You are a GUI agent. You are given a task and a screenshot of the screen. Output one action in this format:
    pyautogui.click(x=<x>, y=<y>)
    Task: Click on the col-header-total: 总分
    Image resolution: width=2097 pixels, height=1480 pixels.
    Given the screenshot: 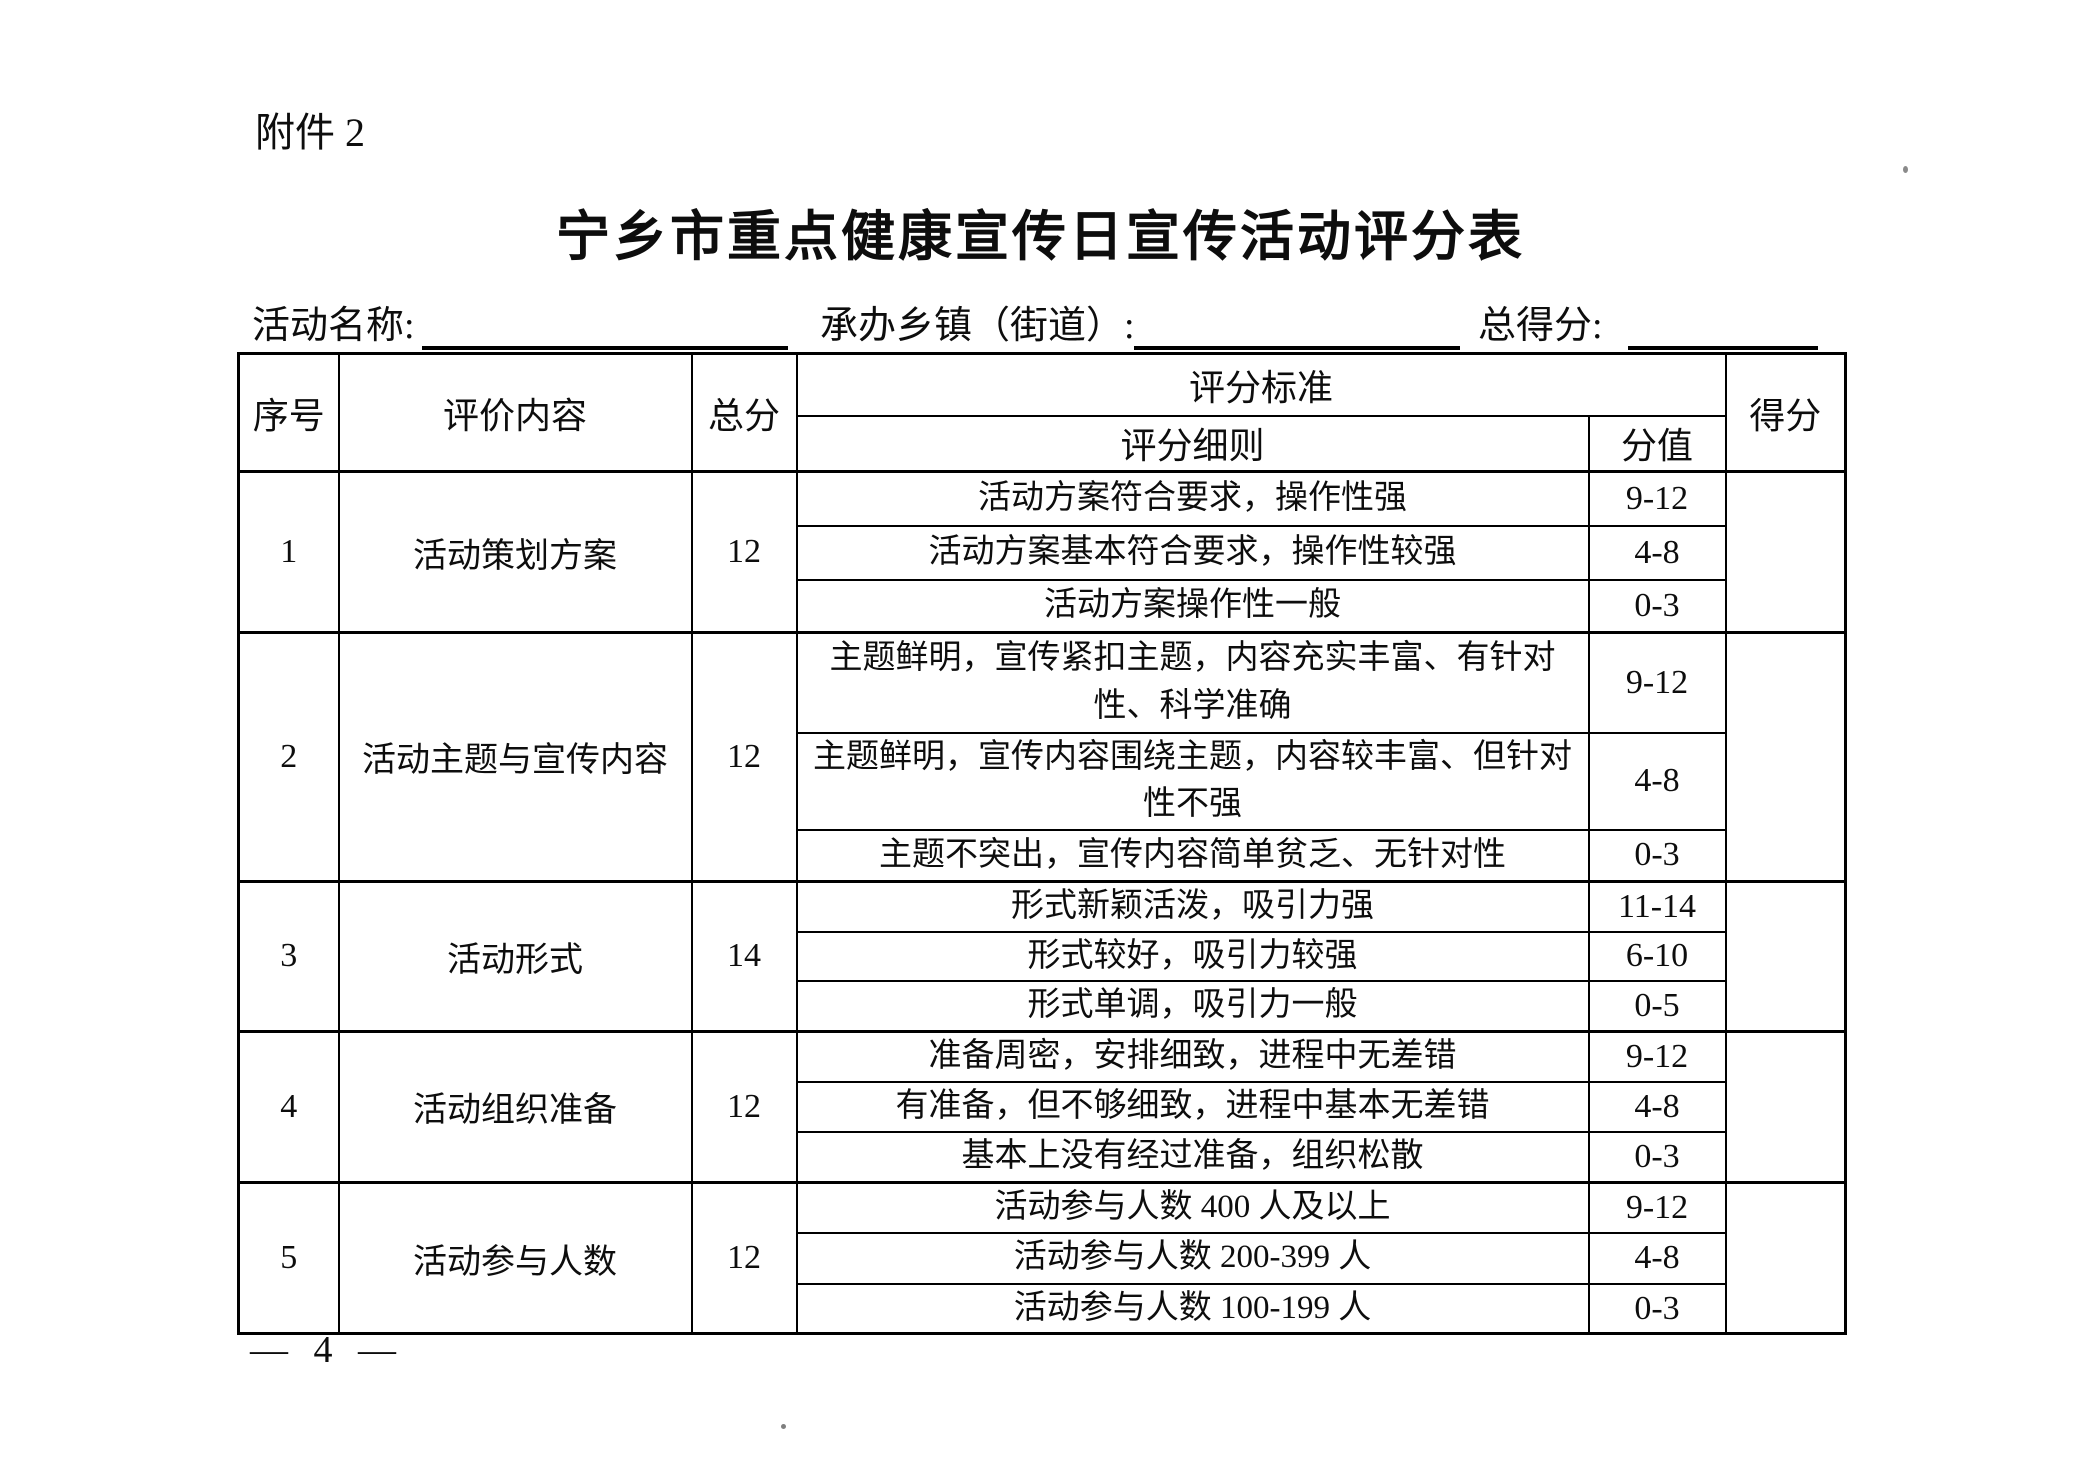 What is the action you would take?
    pyautogui.click(x=744, y=412)
    